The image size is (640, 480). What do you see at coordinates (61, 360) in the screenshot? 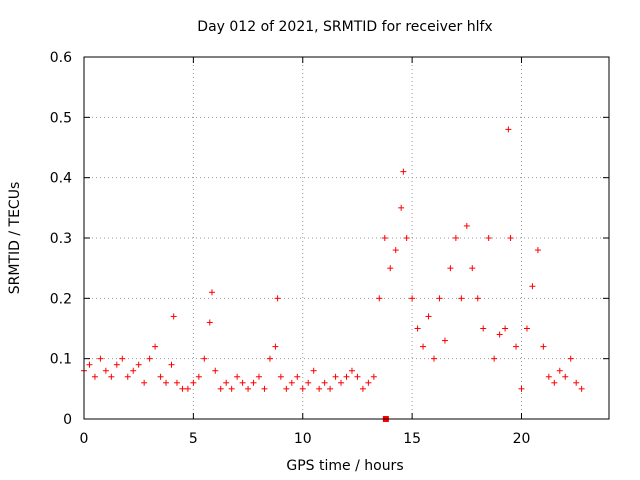
I see `y-tick-label: 0.1` at bounding box center [61, 360].